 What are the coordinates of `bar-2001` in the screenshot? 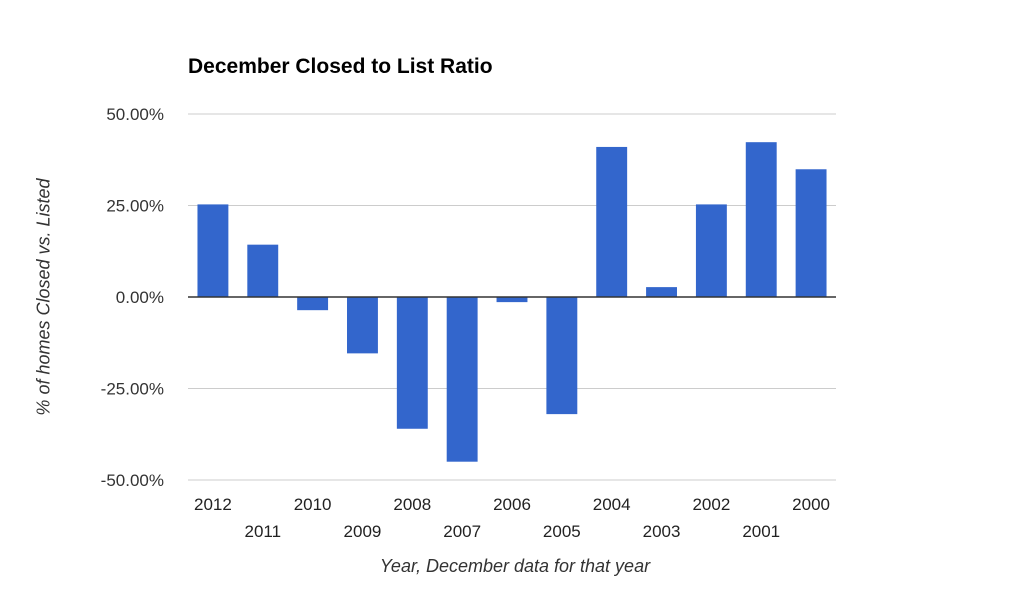 It's located at (761, 219).